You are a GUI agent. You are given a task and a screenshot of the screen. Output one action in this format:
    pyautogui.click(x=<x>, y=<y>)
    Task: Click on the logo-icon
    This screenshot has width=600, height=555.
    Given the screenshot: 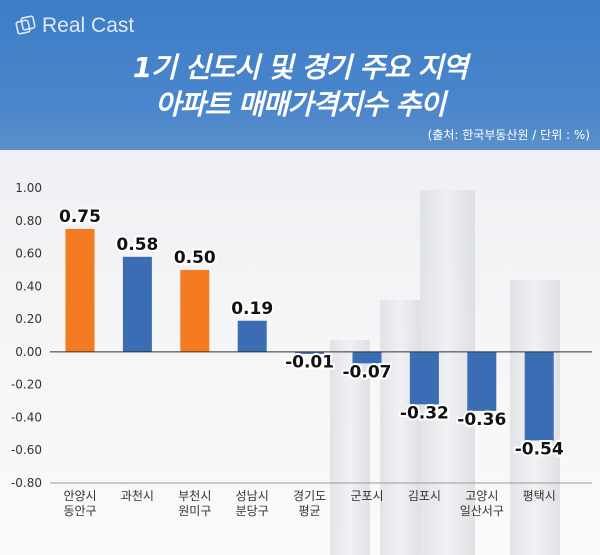 What is the action you would take?
    pyautogui.click(x=25, y=25)
    